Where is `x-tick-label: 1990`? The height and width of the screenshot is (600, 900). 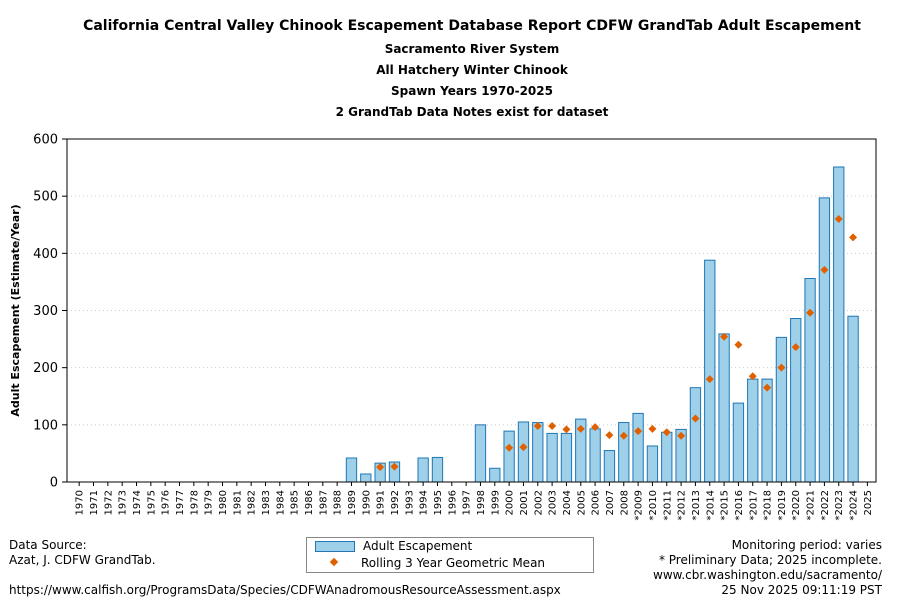 x-tick-label: 1990 is located at coordinates (366, 502).